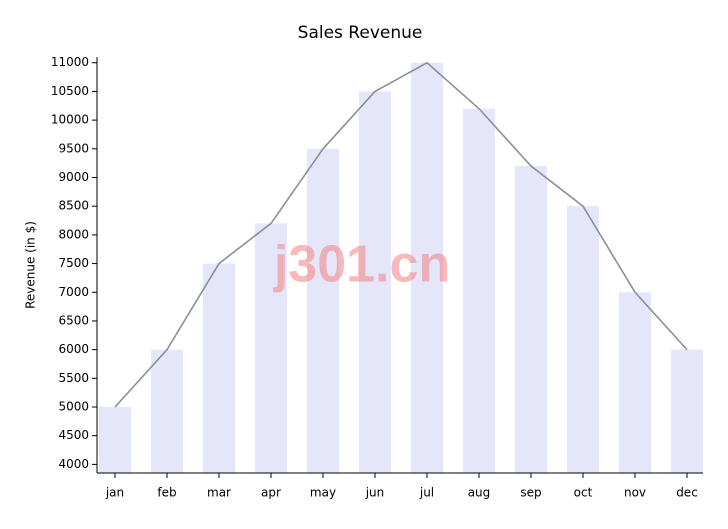 This screenshot has width=728, height=529. I want to click on x-tick-label: may, so click(323, 493).